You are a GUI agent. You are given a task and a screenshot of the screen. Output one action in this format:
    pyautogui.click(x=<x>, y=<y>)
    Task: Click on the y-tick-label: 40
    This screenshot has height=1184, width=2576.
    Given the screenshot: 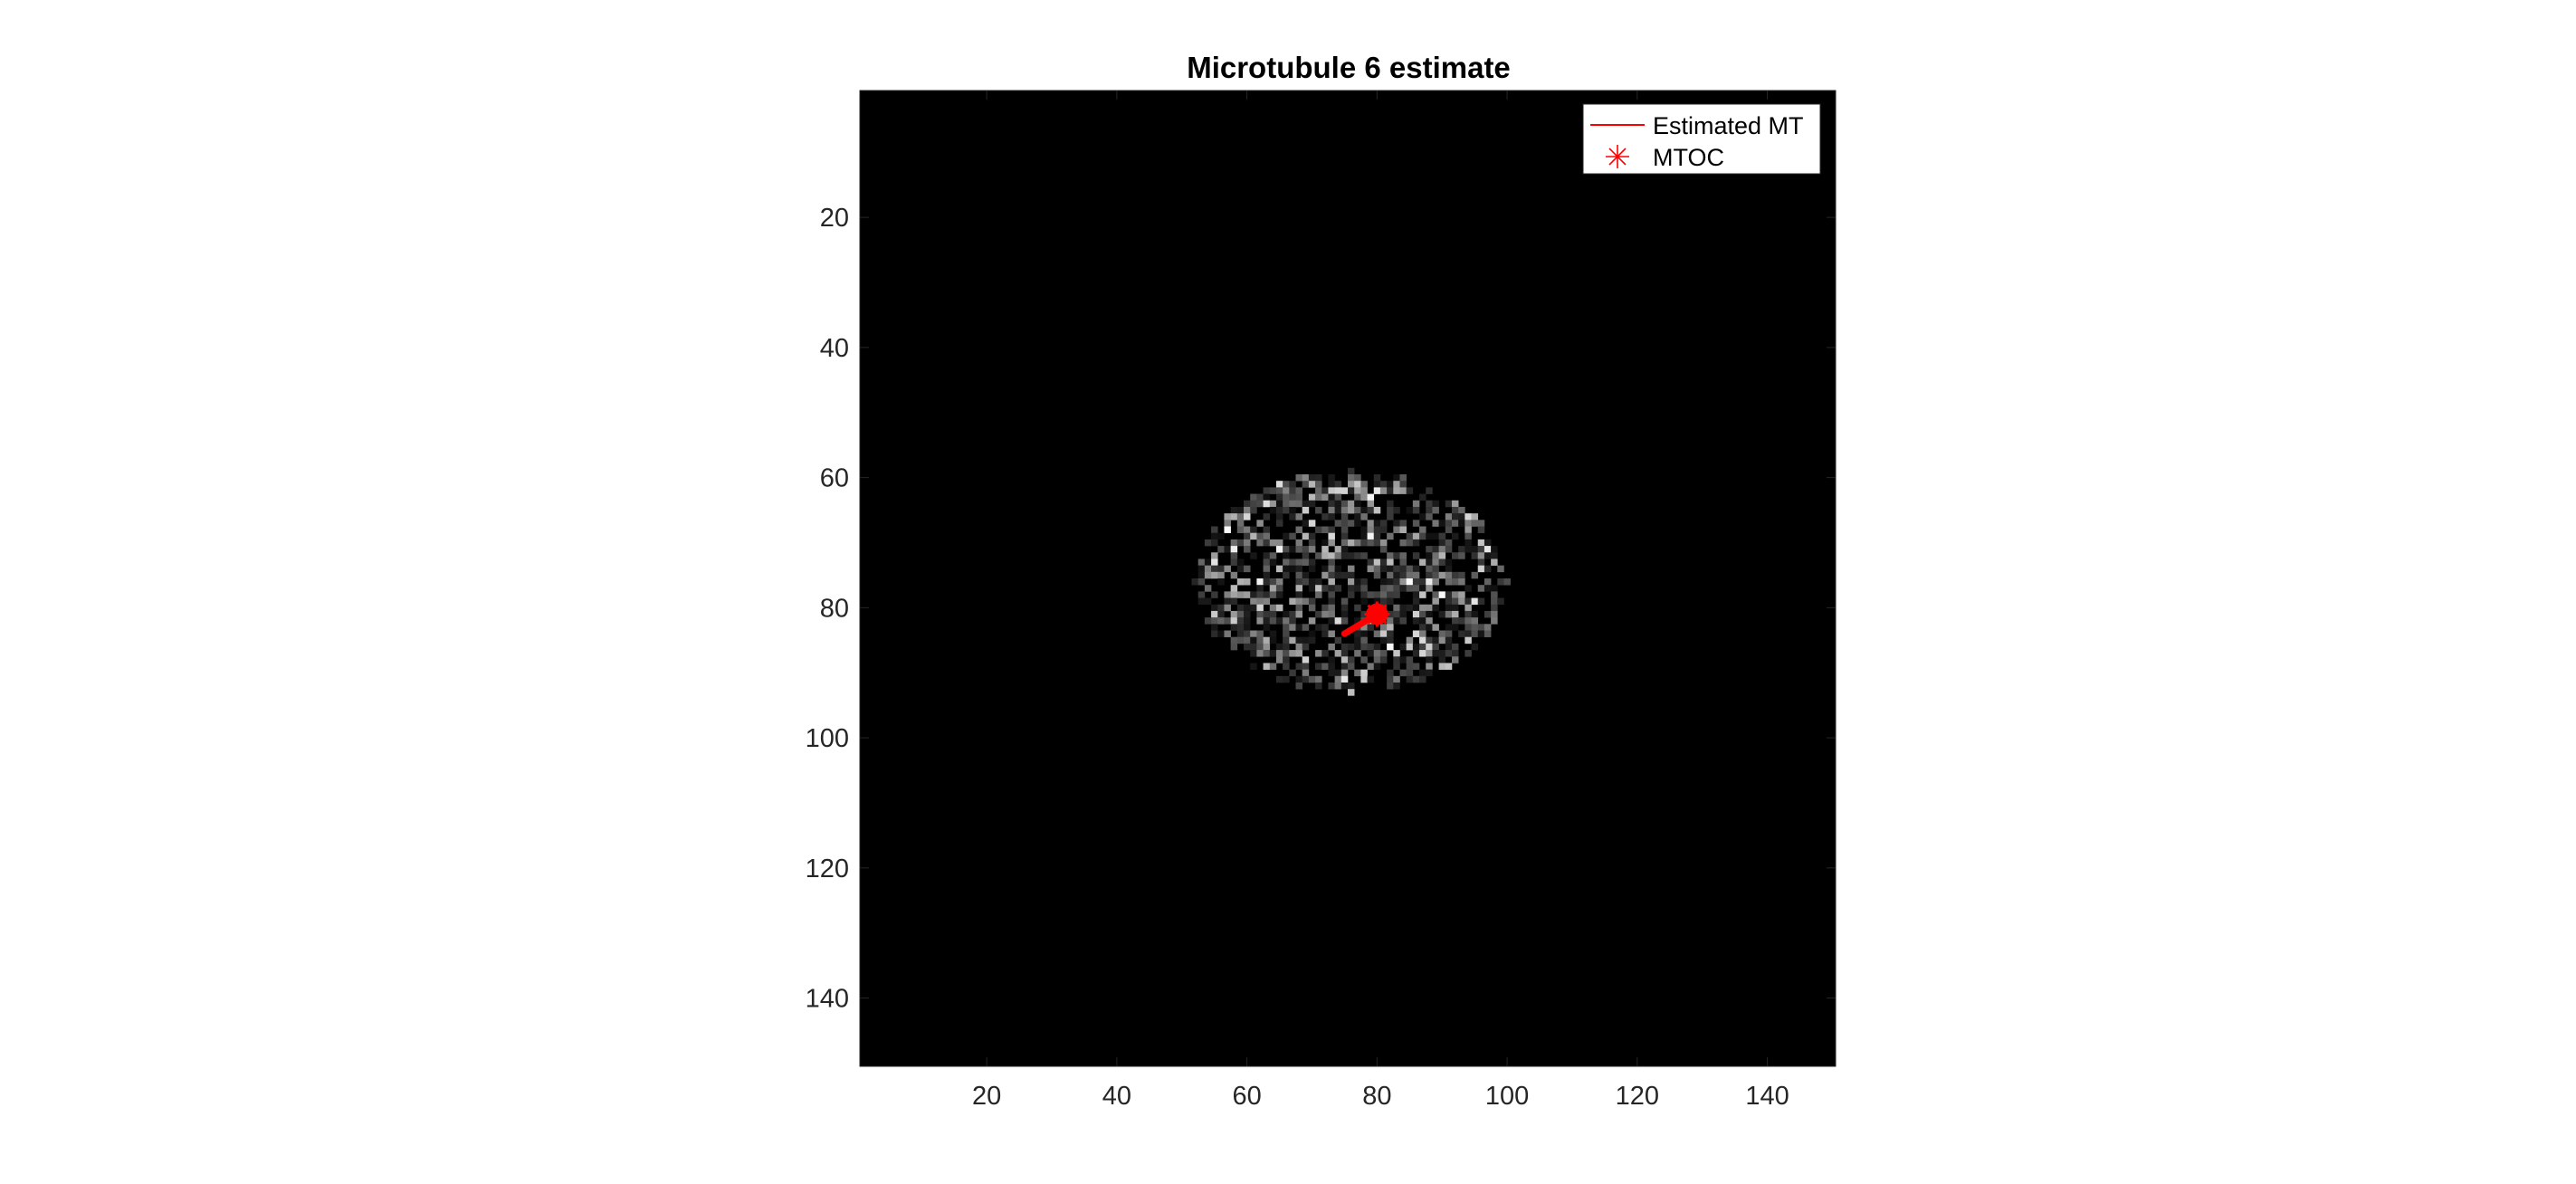 What is the action you would take?
    pyautogui.click(x=835, y=348)
    